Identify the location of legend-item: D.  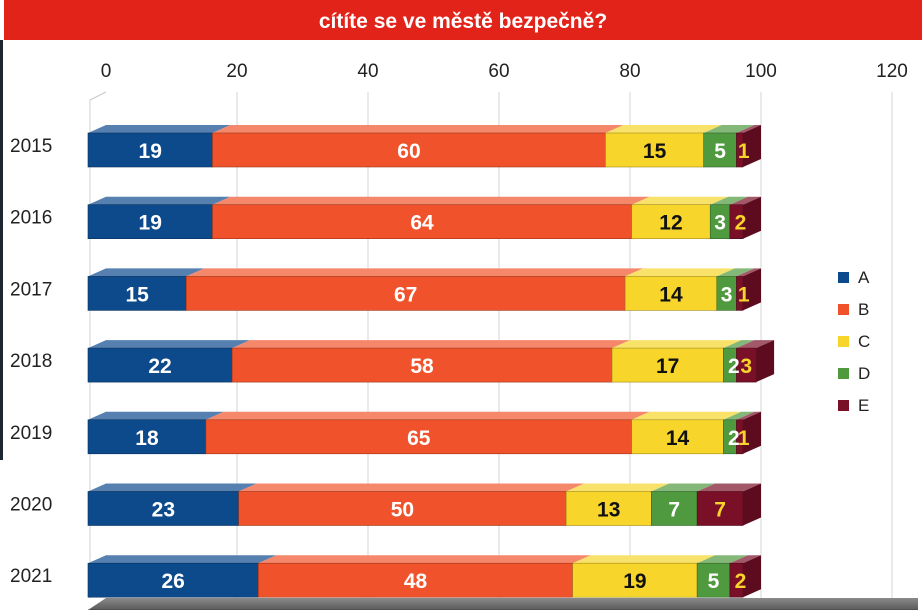
(854, 373).